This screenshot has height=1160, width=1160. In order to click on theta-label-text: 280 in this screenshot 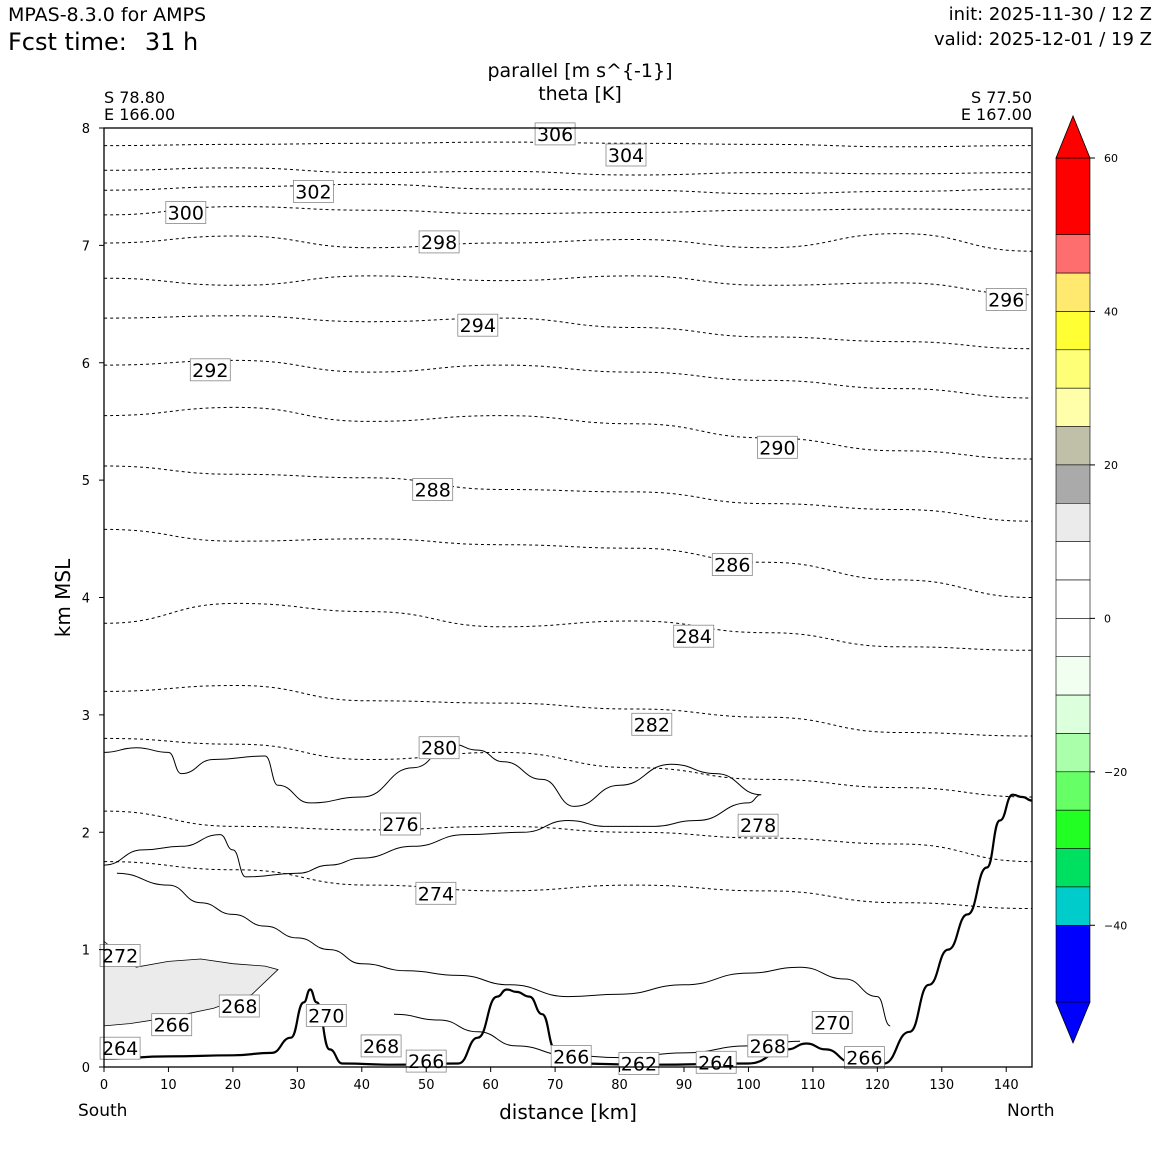, I will do `click(439, 749)`.